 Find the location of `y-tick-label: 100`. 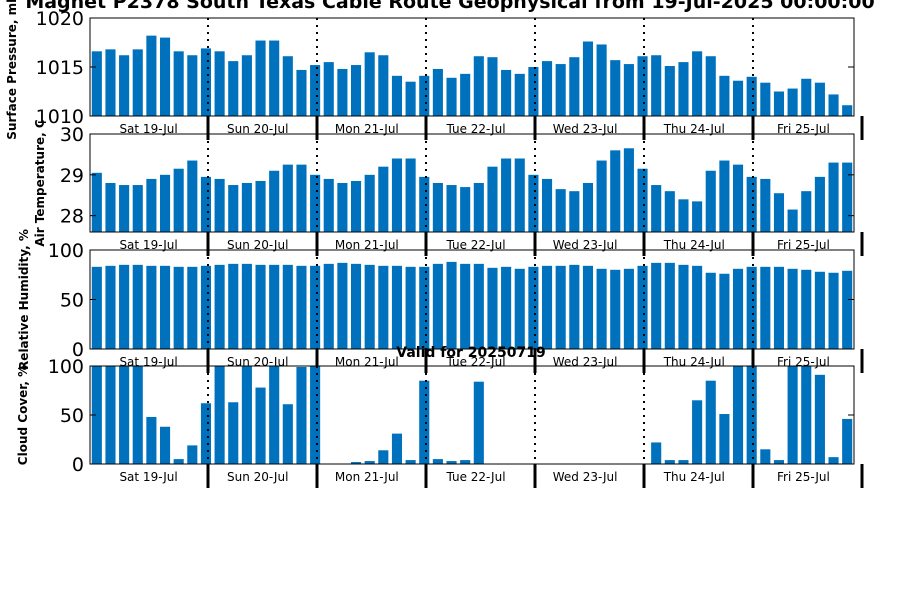

y-tick-label: 100 is located at coordinates (66, 251).